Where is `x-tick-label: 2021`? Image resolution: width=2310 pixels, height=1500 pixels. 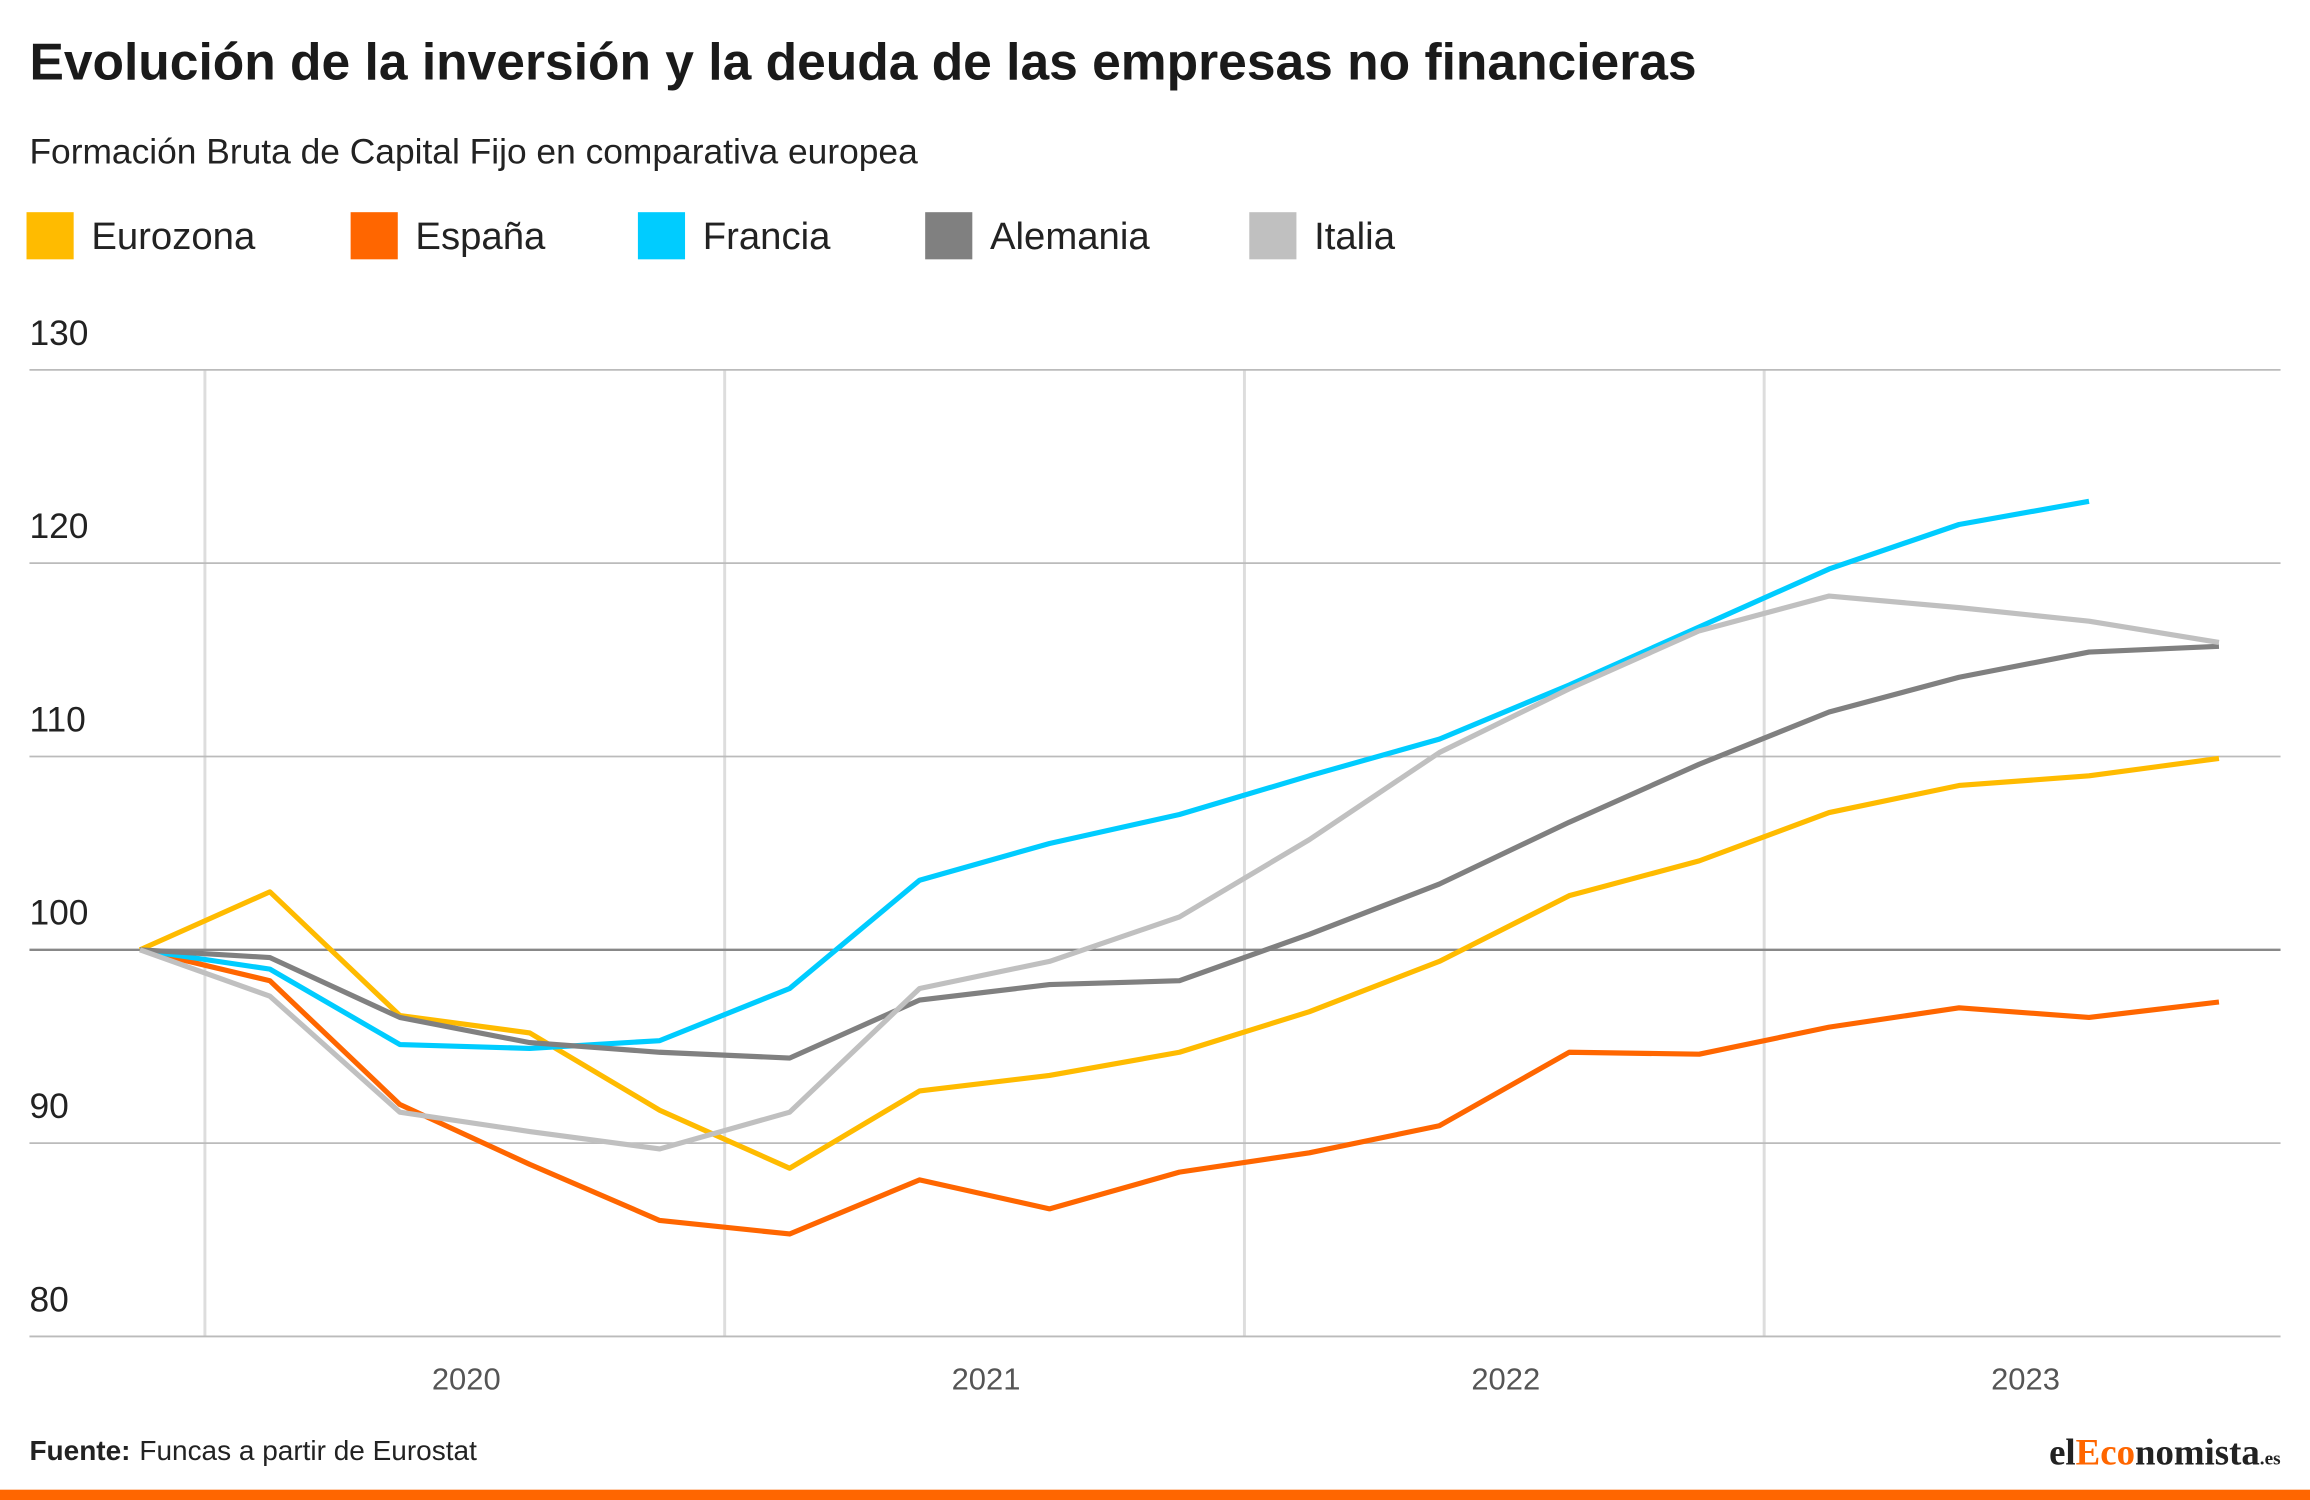 x-tick-label: 2021 is located at coordinates (986, 1378).